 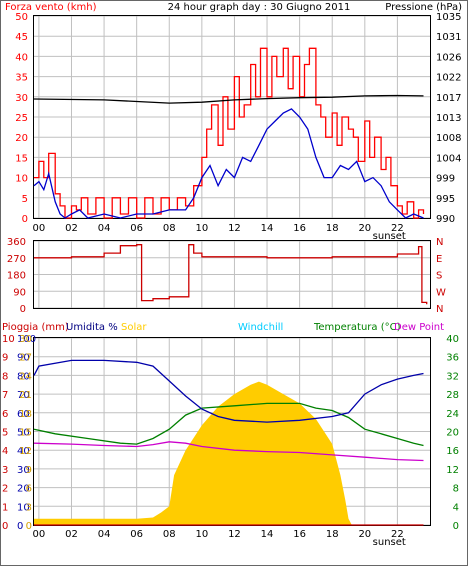 I want to click on temperature-axis-label: Temperatura (°C), so click(x=357, y=327).